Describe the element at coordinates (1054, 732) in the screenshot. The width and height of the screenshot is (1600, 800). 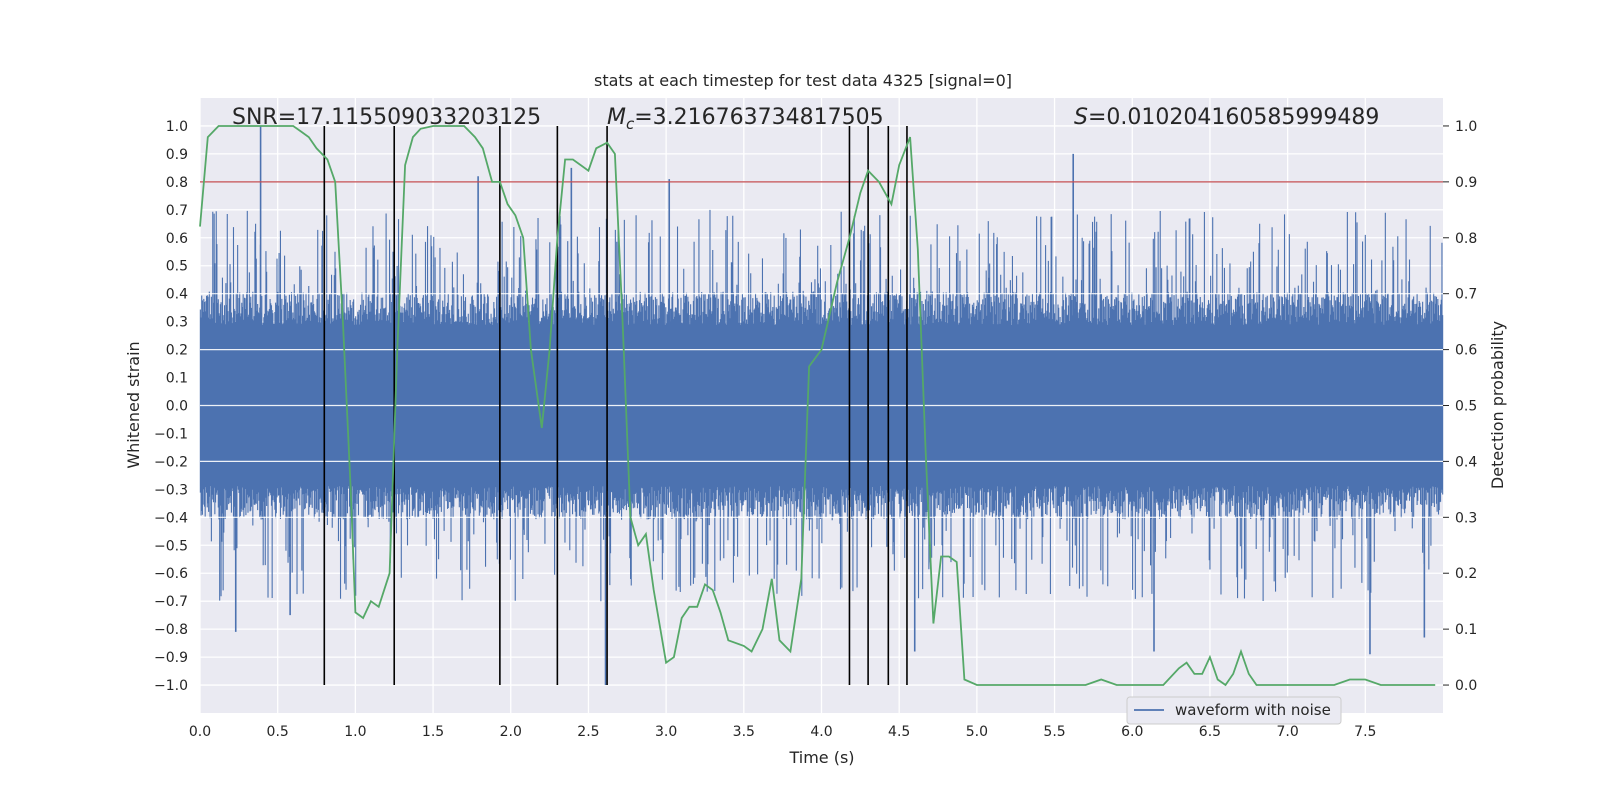
I see `x-tick-label: 5.5` at that location.